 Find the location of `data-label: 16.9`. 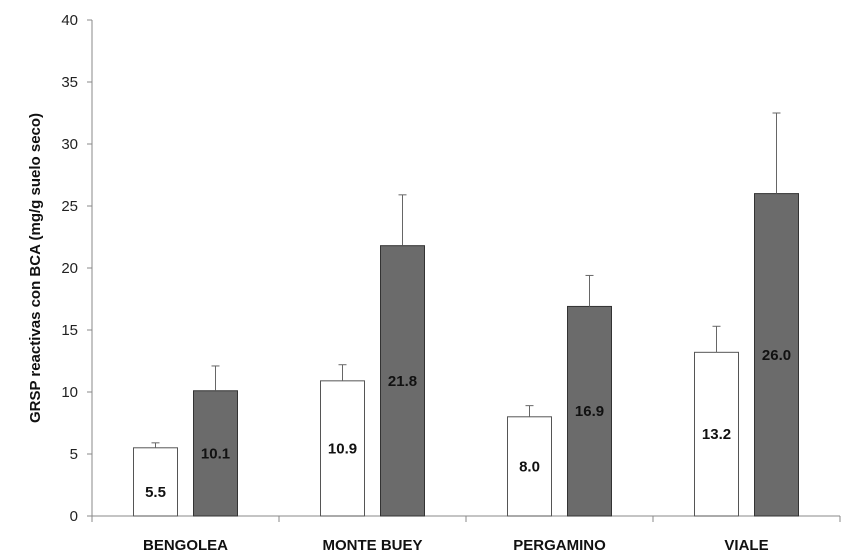

data-label: 16.9 is located at coordinates (589, 411).